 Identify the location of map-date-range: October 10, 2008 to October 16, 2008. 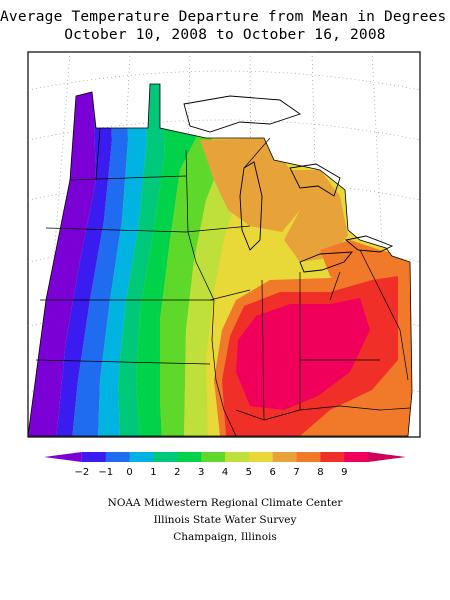
(225, 35).